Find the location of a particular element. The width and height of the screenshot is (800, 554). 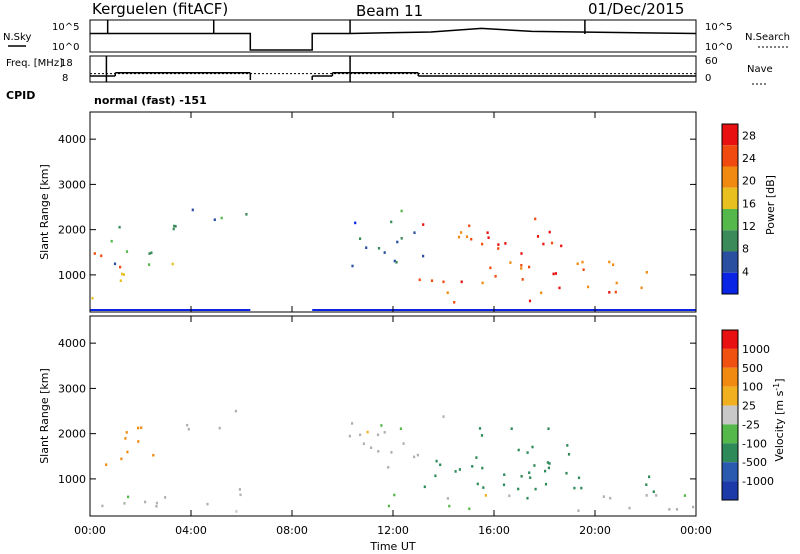

power-colorbar-tick: 8 is located at coordinates (745, 249).